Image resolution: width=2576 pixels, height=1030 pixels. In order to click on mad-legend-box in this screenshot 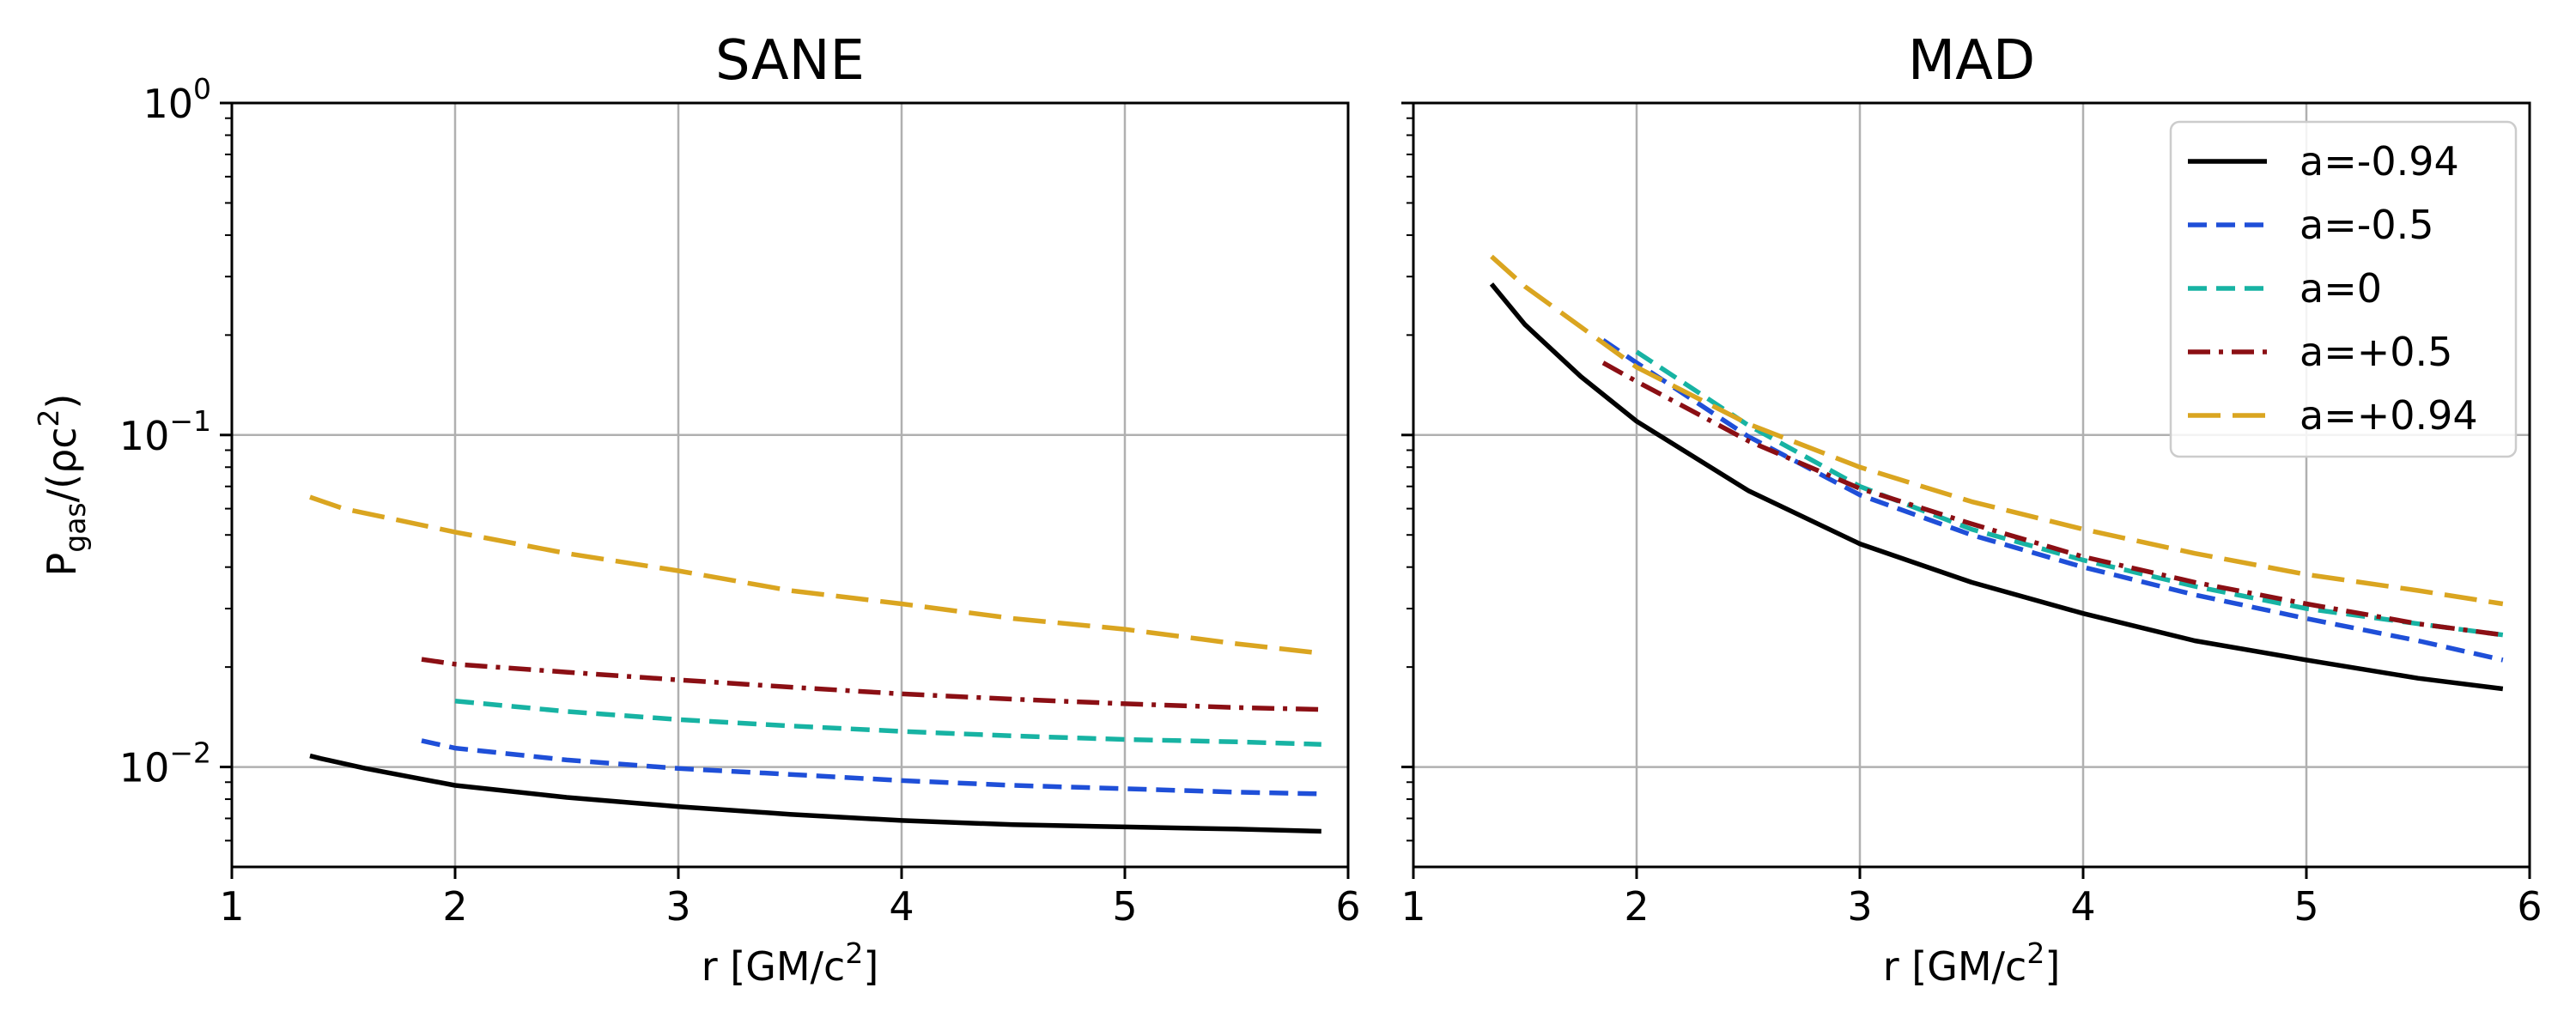, I will do `click(2343, 289)`.